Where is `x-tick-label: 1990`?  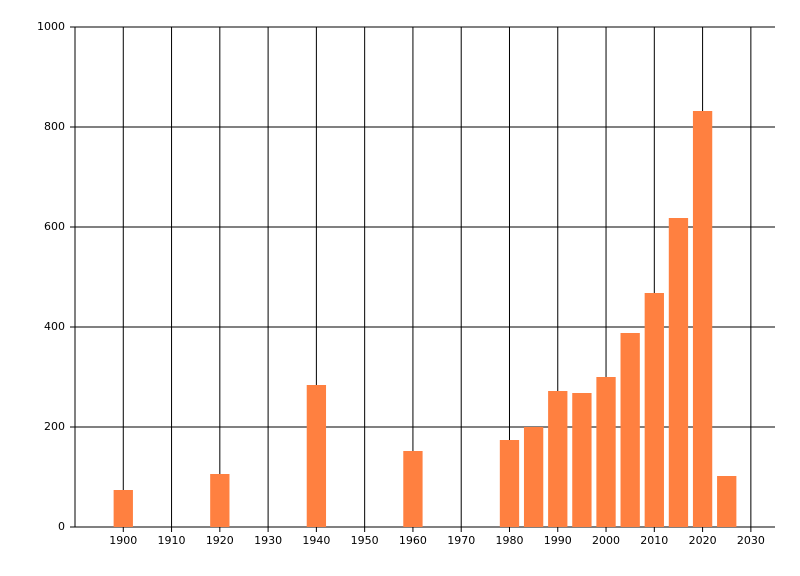
x-tick-label: 1990 is located at coordinates (558, 540).